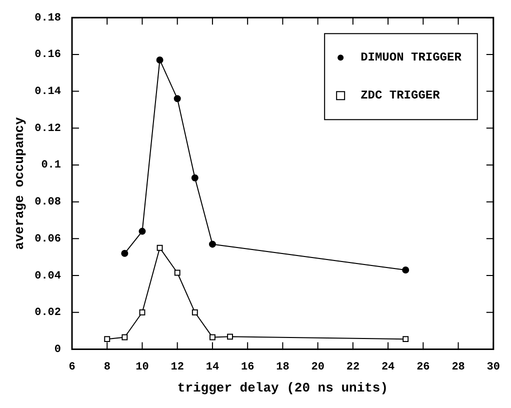 The height and width of the screenshot is (408, 511). Describe the element at coordinates (400, 95) in the screenshot. I see `legend-label: ZDC TRIGGER` at that location.